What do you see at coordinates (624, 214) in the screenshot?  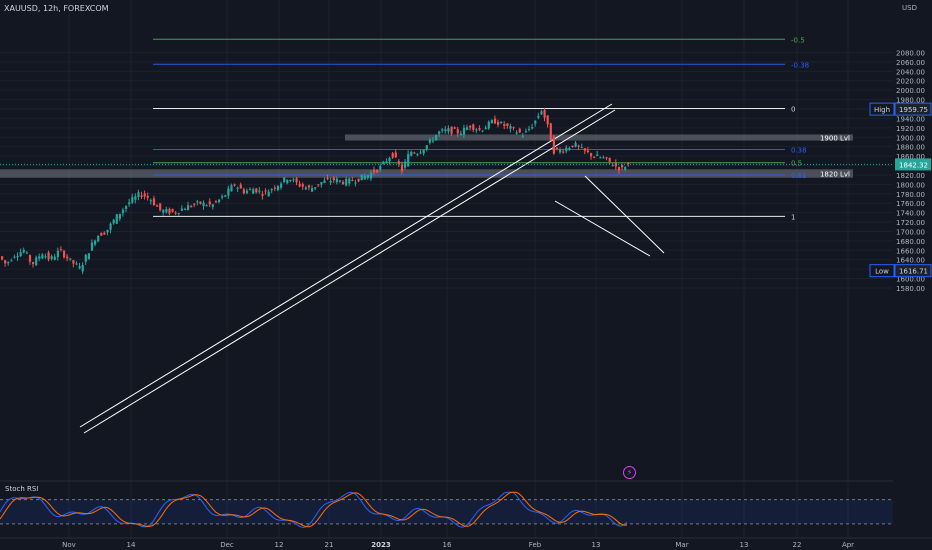 I see `channel-line` at bounding box center [624, 214].